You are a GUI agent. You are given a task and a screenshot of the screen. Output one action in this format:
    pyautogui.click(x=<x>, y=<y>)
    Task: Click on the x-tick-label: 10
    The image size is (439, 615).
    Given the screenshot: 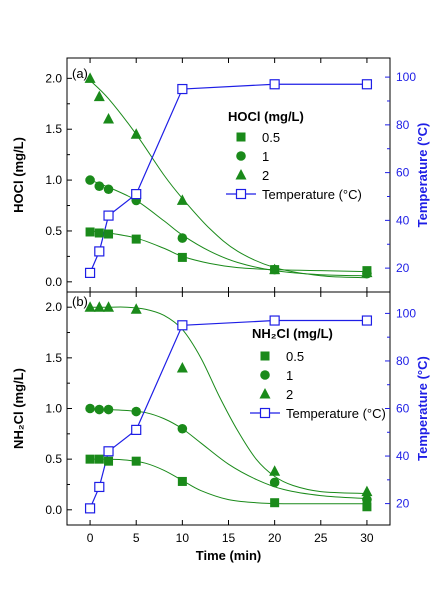 What is the action you would take?
    pyautogui.click(x=183, y=538)
    